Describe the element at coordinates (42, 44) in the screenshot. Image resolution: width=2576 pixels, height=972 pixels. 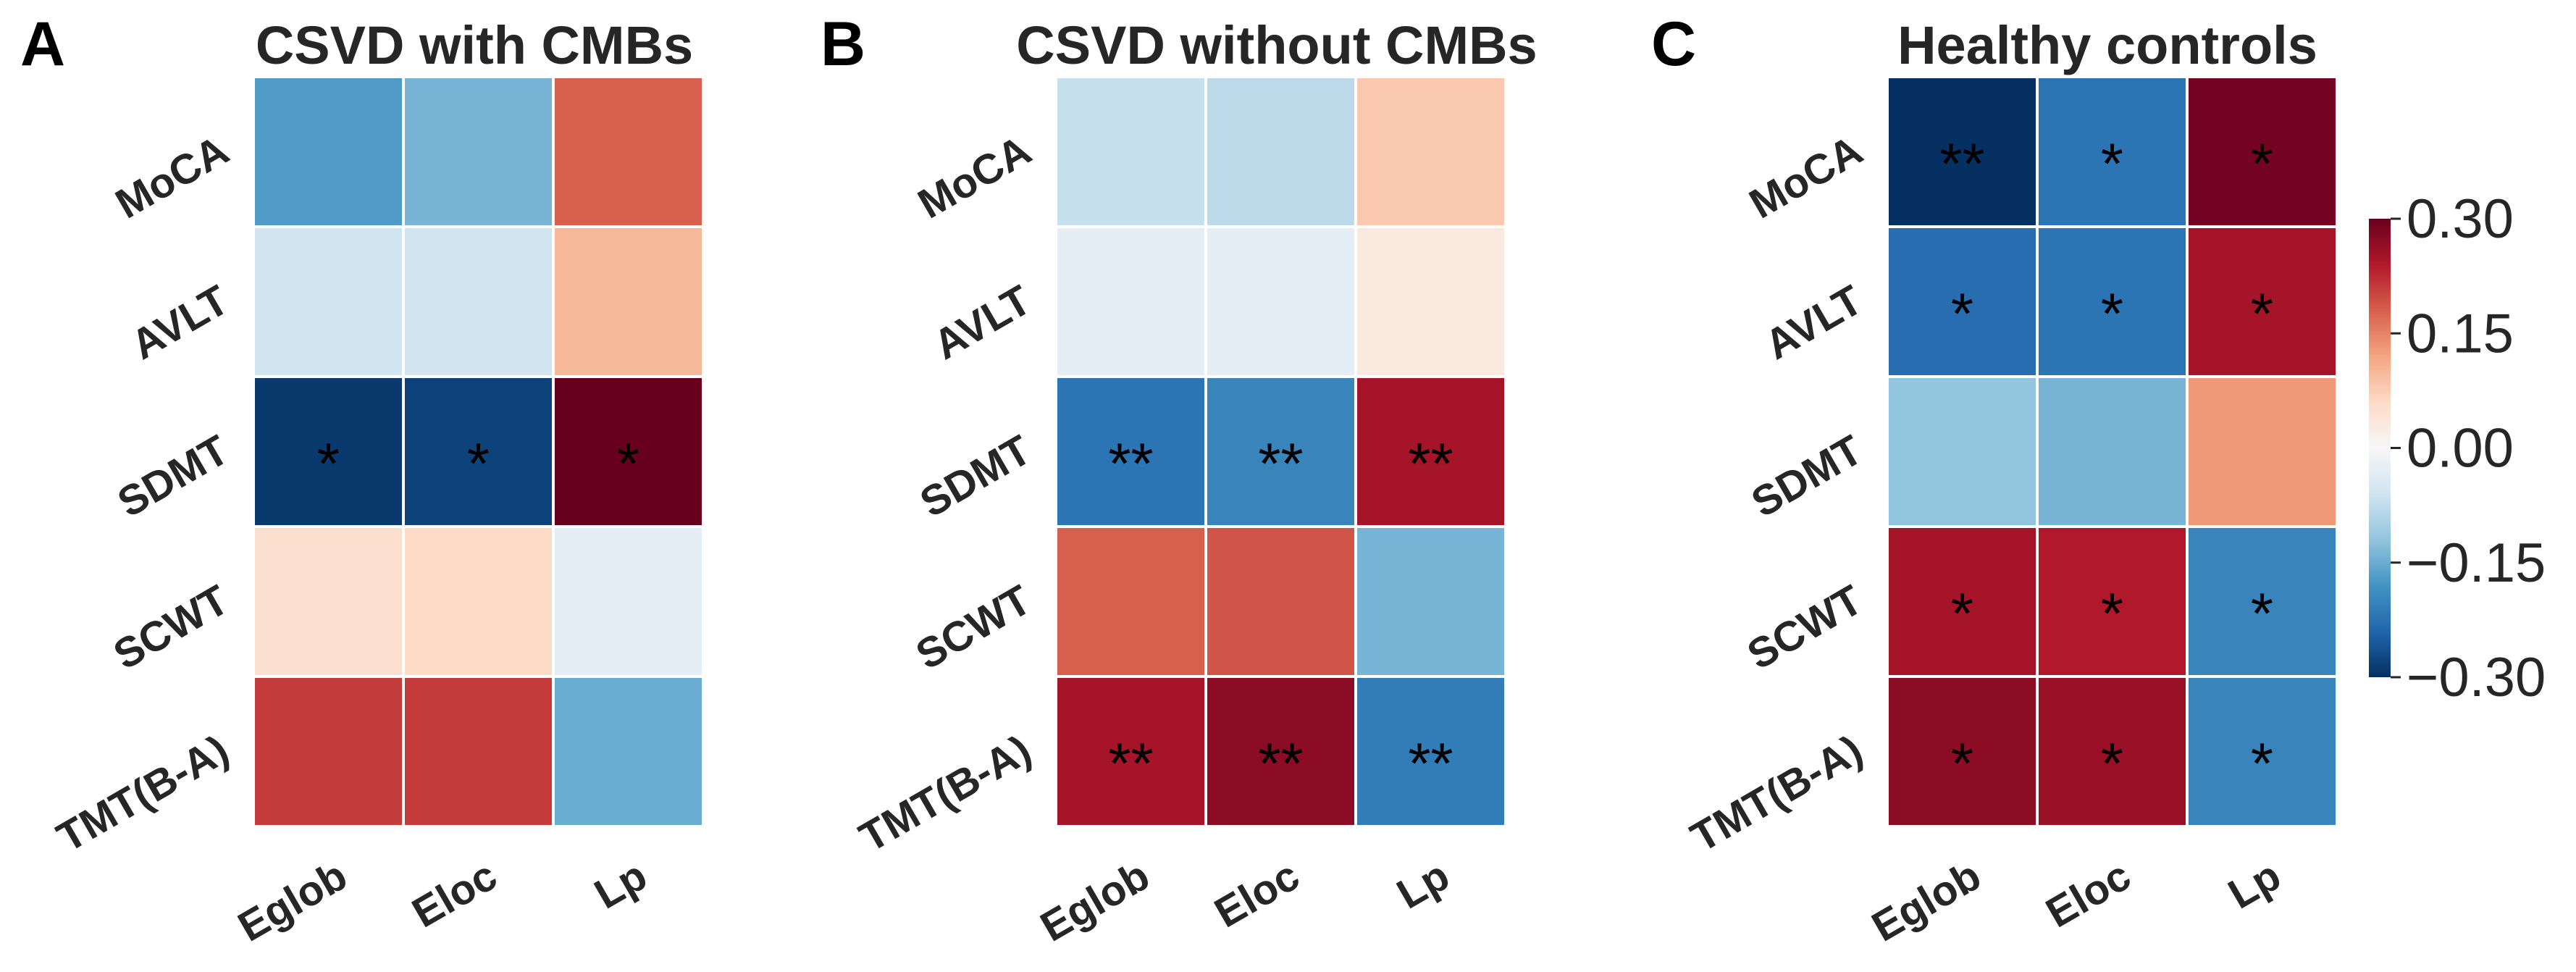
I see `panel-letter: A` at that location.